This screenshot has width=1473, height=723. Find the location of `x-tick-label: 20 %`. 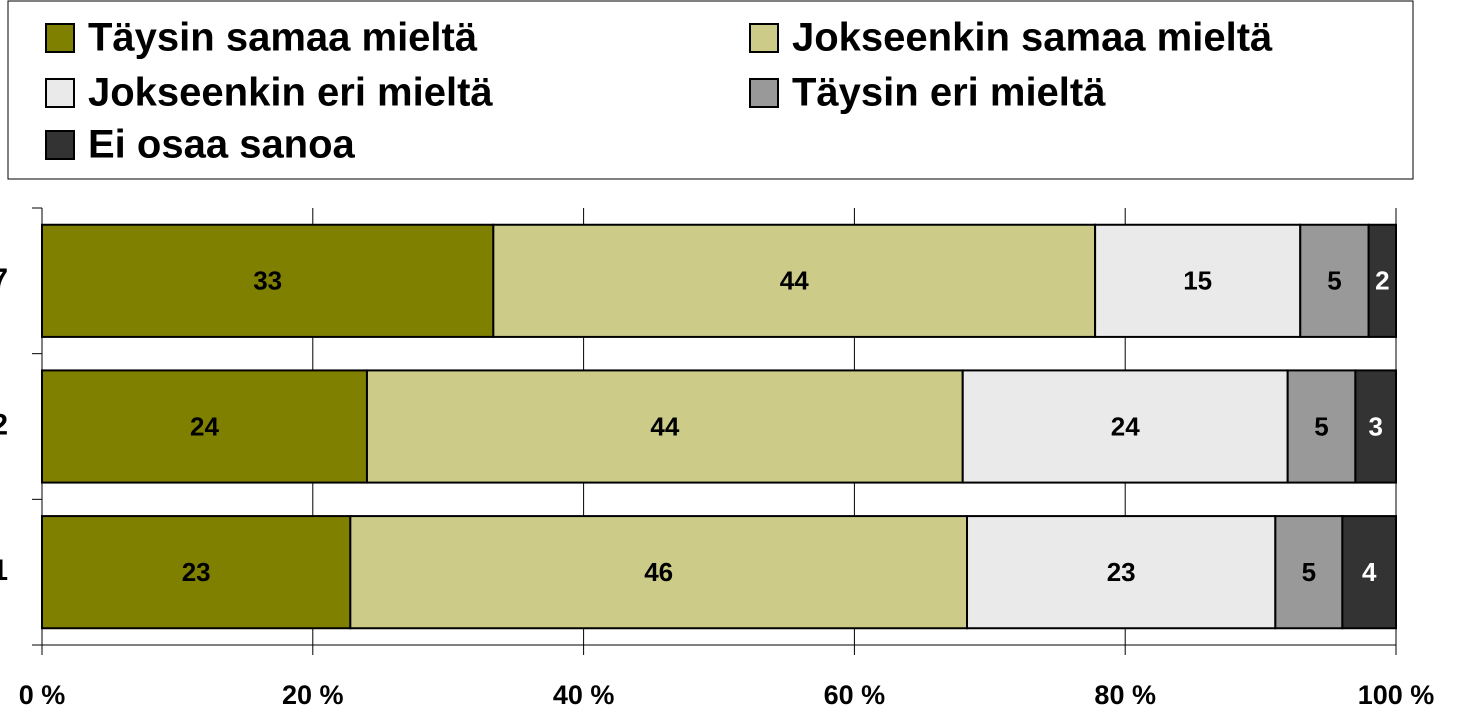

x-tick-label: 20 % is located at coordinates (313, 695).